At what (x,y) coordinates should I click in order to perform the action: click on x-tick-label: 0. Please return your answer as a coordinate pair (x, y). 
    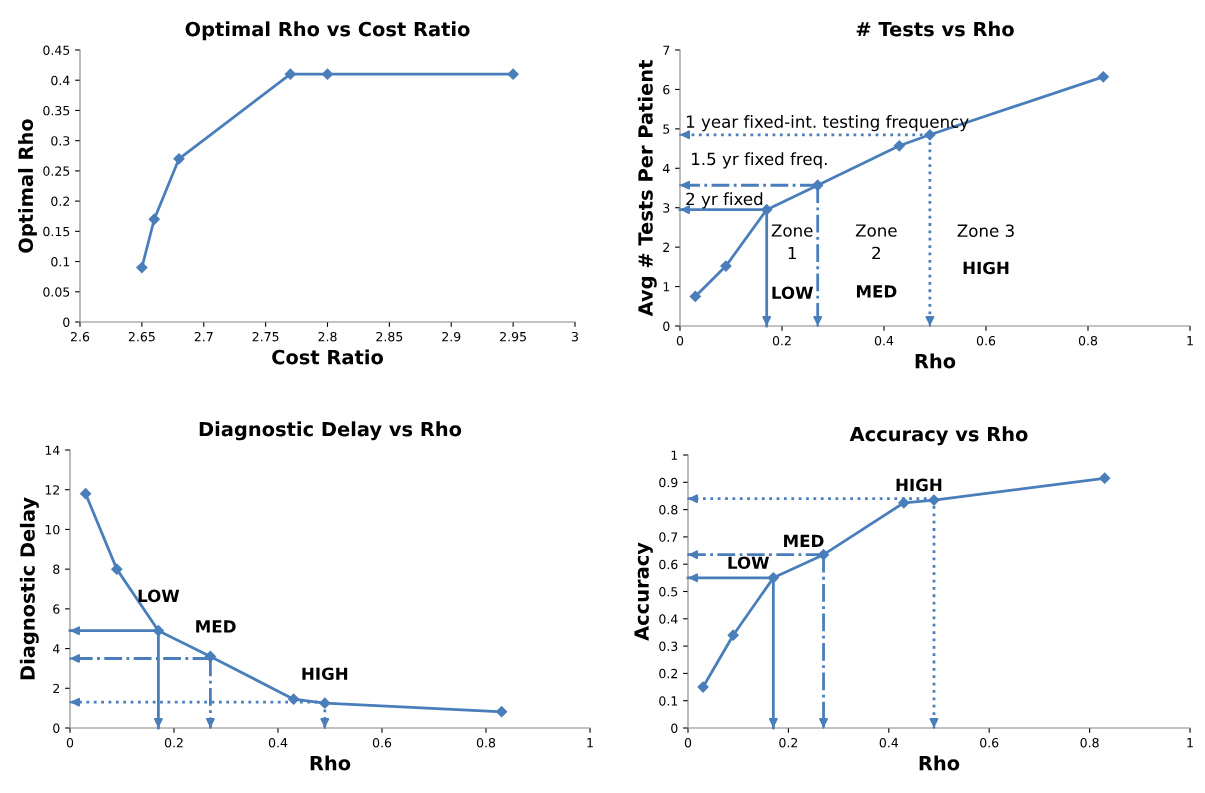
    Looking at the image, I should click on (688, 742).